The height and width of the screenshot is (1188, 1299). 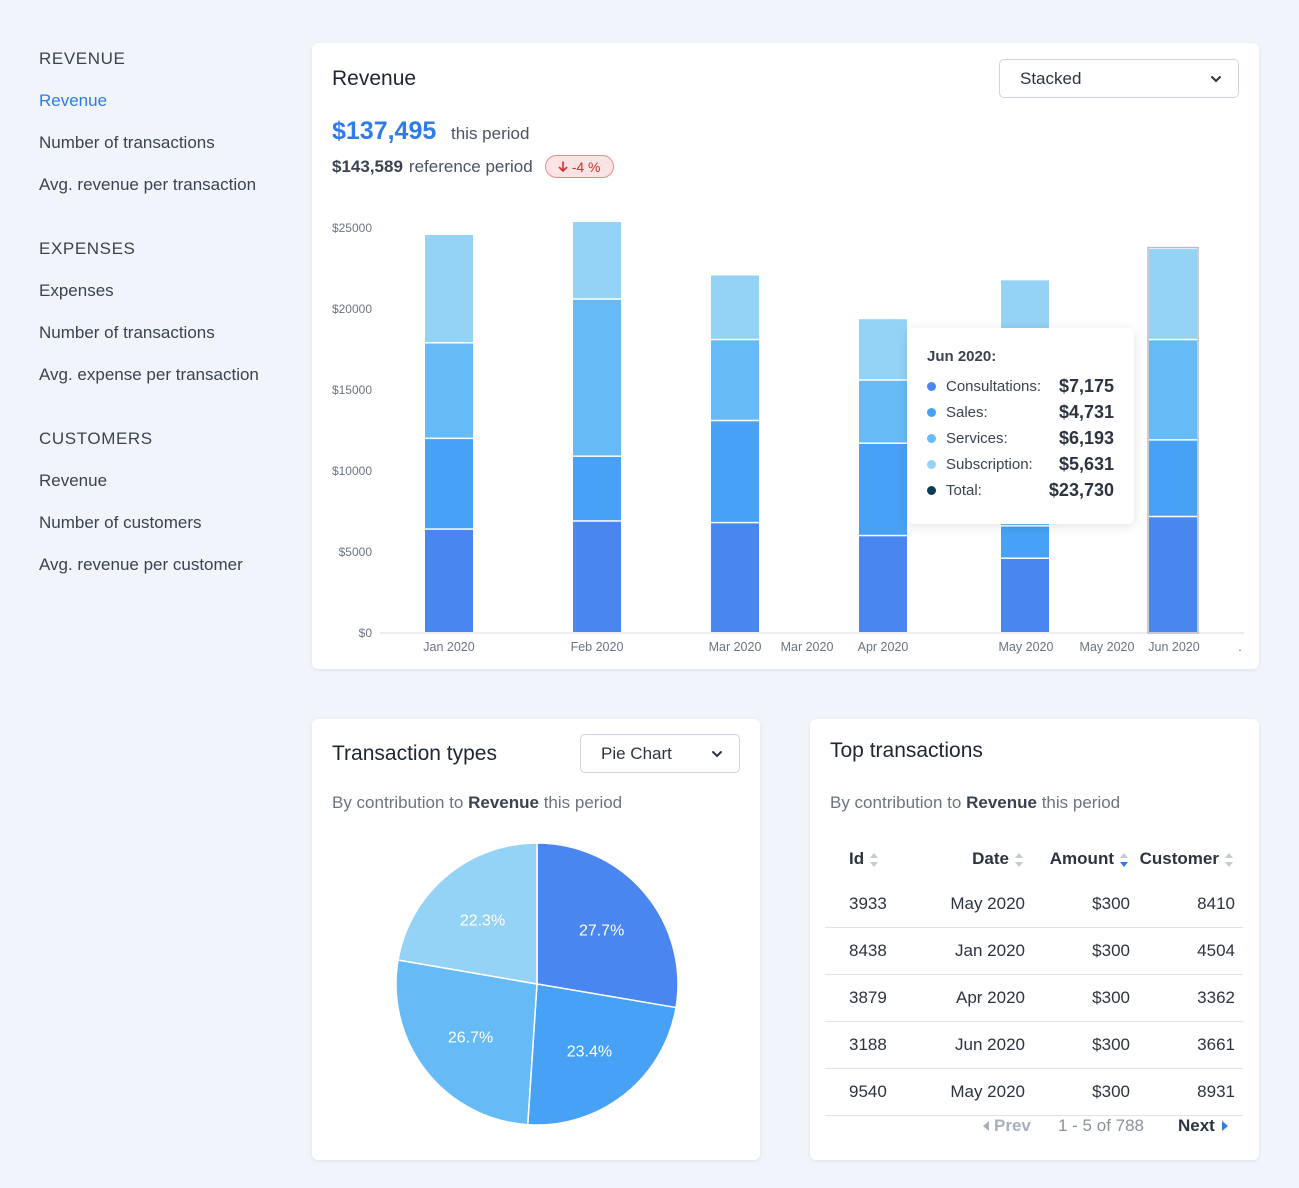 What do you see at coordinates (366, 633) in the screenshot?
I see `y-tick-label: $0` at bounding box center [366, 633].